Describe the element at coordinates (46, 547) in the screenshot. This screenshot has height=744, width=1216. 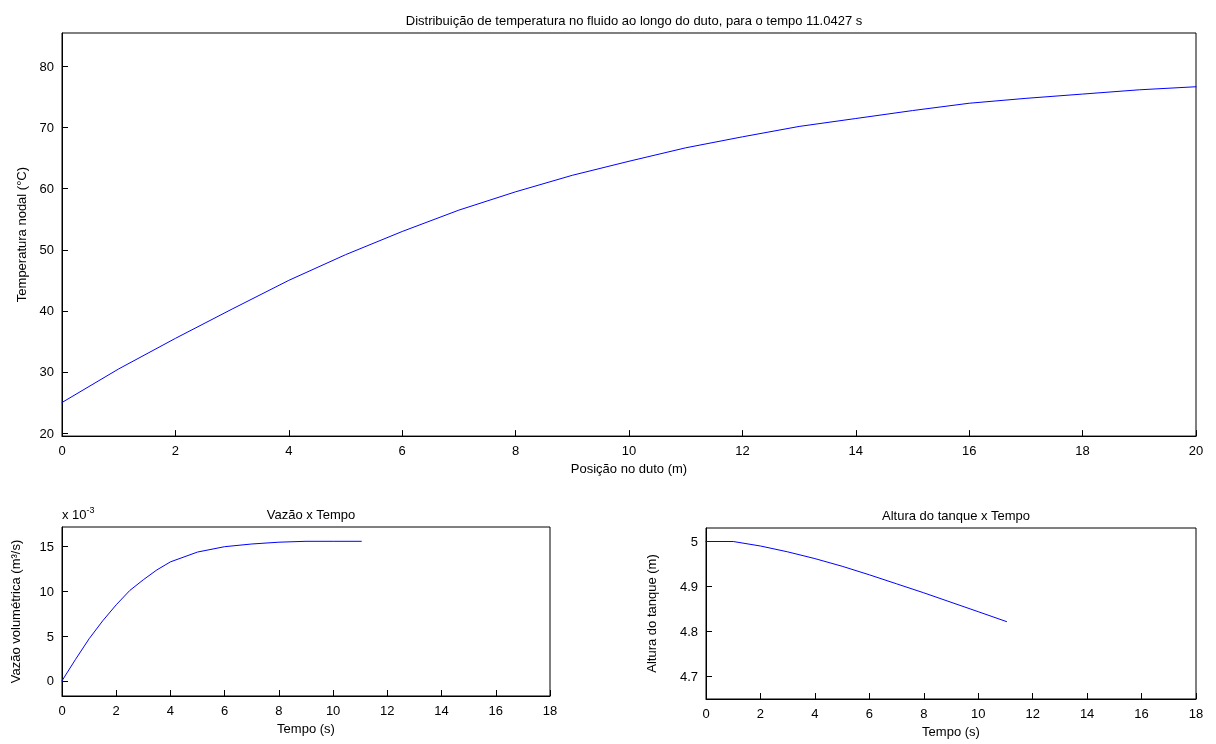
I see `y-tick-label: 15` at that location.